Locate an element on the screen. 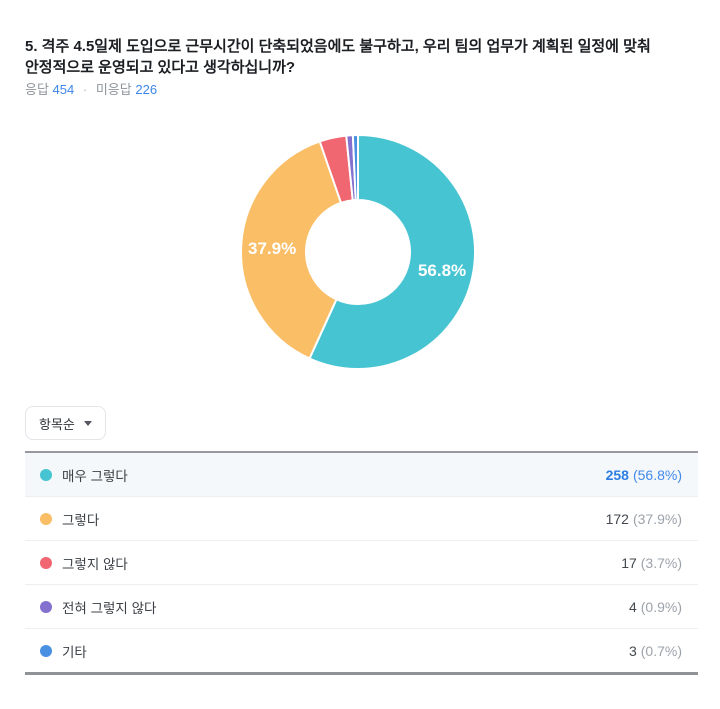 This screenshot has height=709, width=720. table-row: 매우 그렇다 258 (56.8%) is located at coordinates (361, 475).